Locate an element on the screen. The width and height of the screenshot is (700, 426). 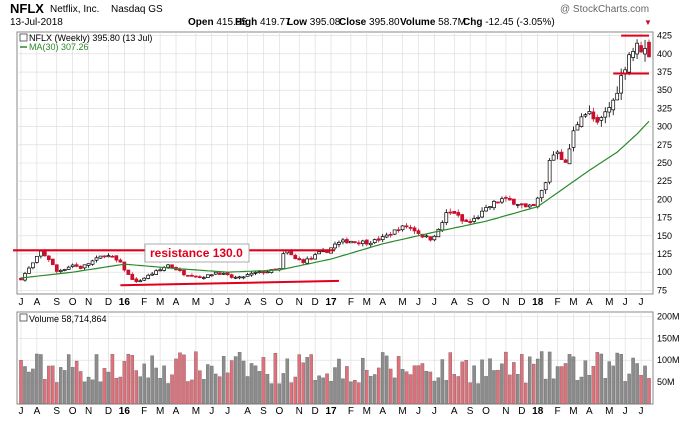
annotation-box is located at coordinates (197, 253).